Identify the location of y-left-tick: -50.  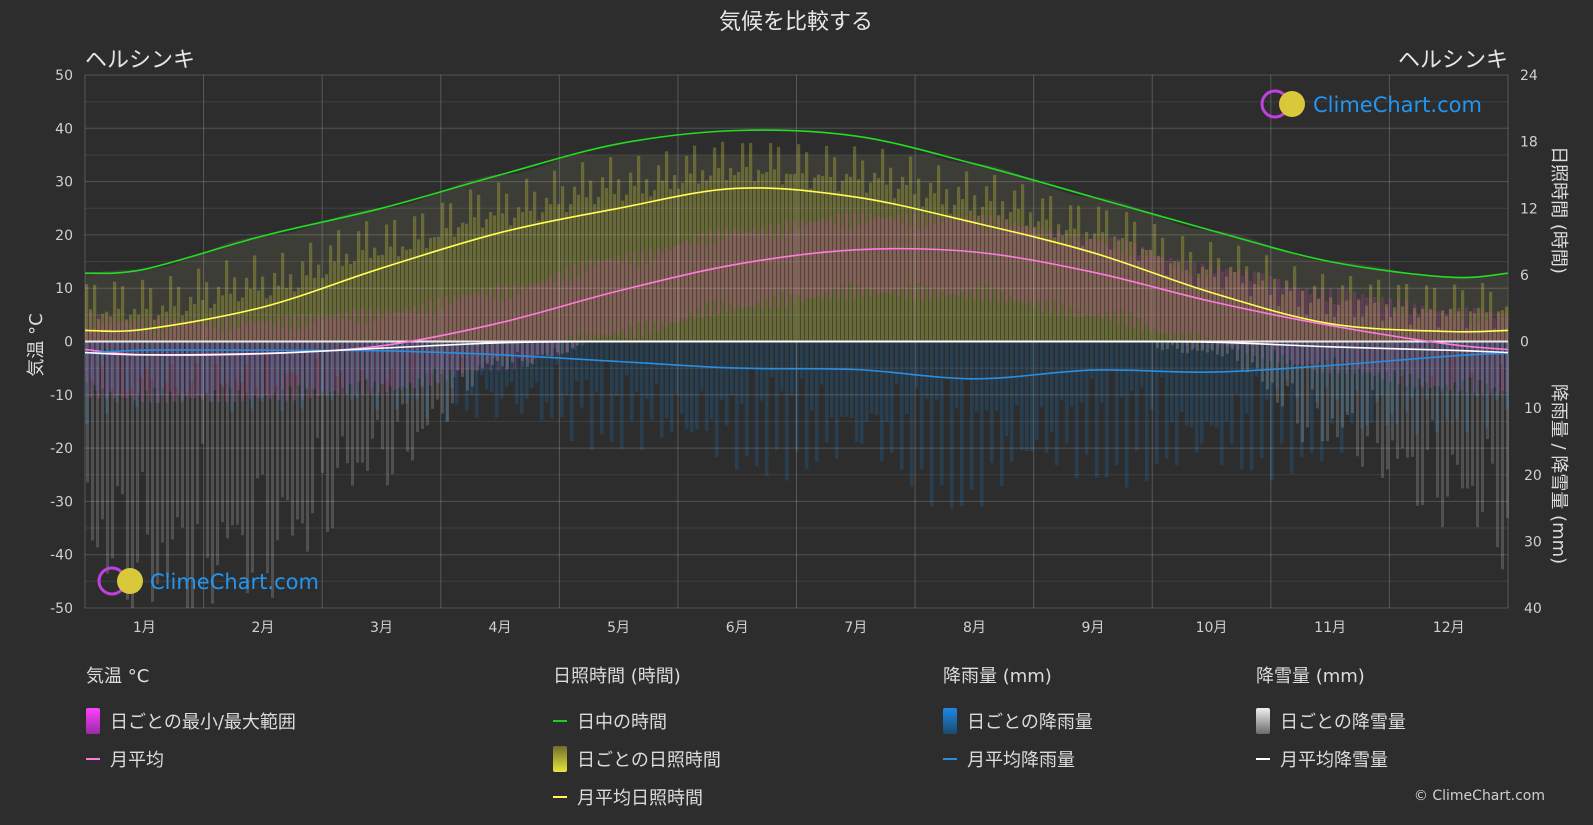
(61, 609).